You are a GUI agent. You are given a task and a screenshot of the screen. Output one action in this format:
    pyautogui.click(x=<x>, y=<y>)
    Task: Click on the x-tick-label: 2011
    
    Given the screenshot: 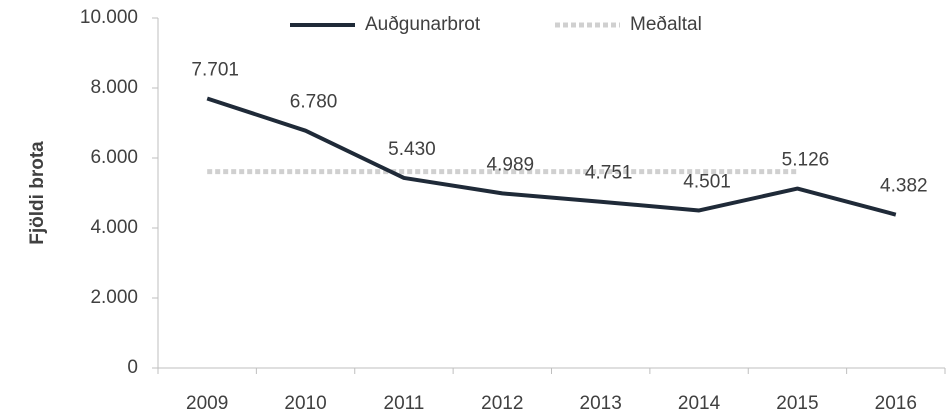 What is the action you would take?
    pyautogui.click(x=404, y=403)
    